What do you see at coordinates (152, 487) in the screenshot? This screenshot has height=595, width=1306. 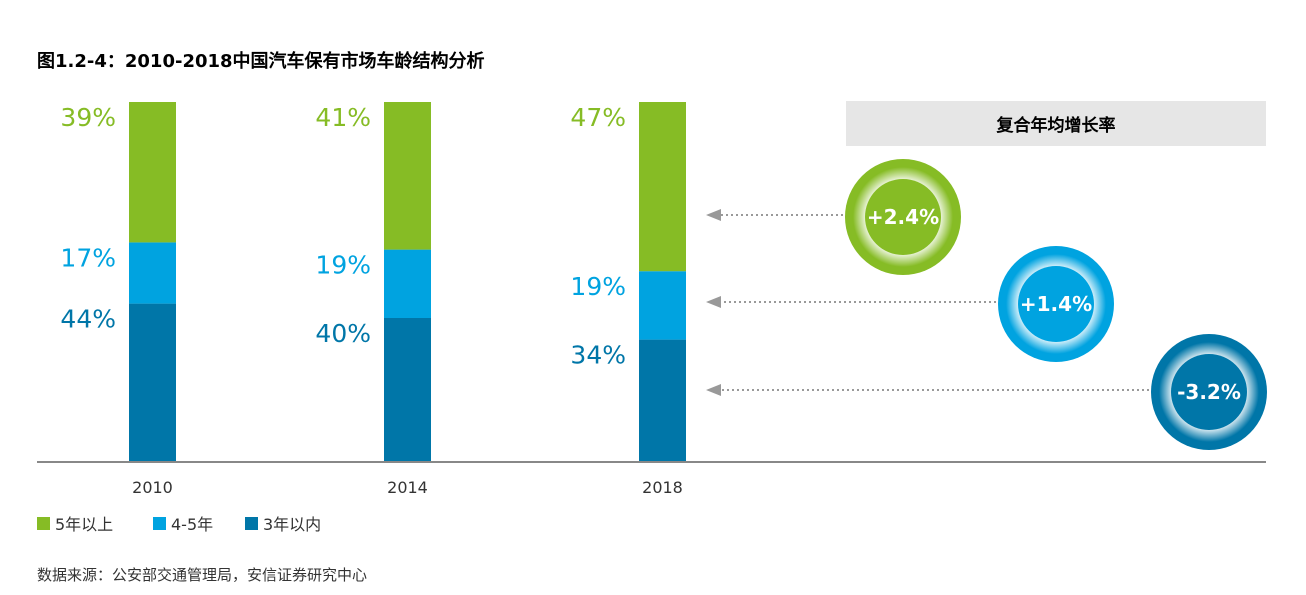 I see `x-tick-2010: 2010` at bounding box center [152, 487].